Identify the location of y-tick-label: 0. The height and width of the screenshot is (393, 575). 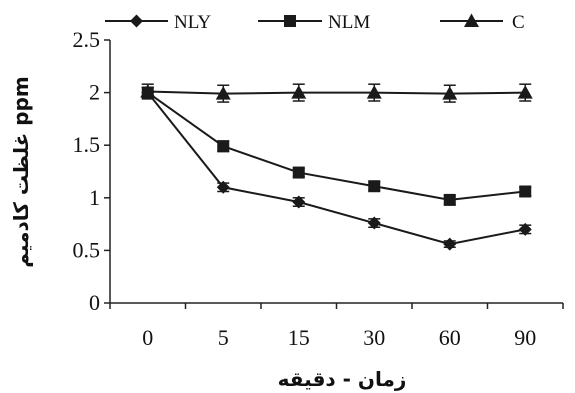
(94, 302).